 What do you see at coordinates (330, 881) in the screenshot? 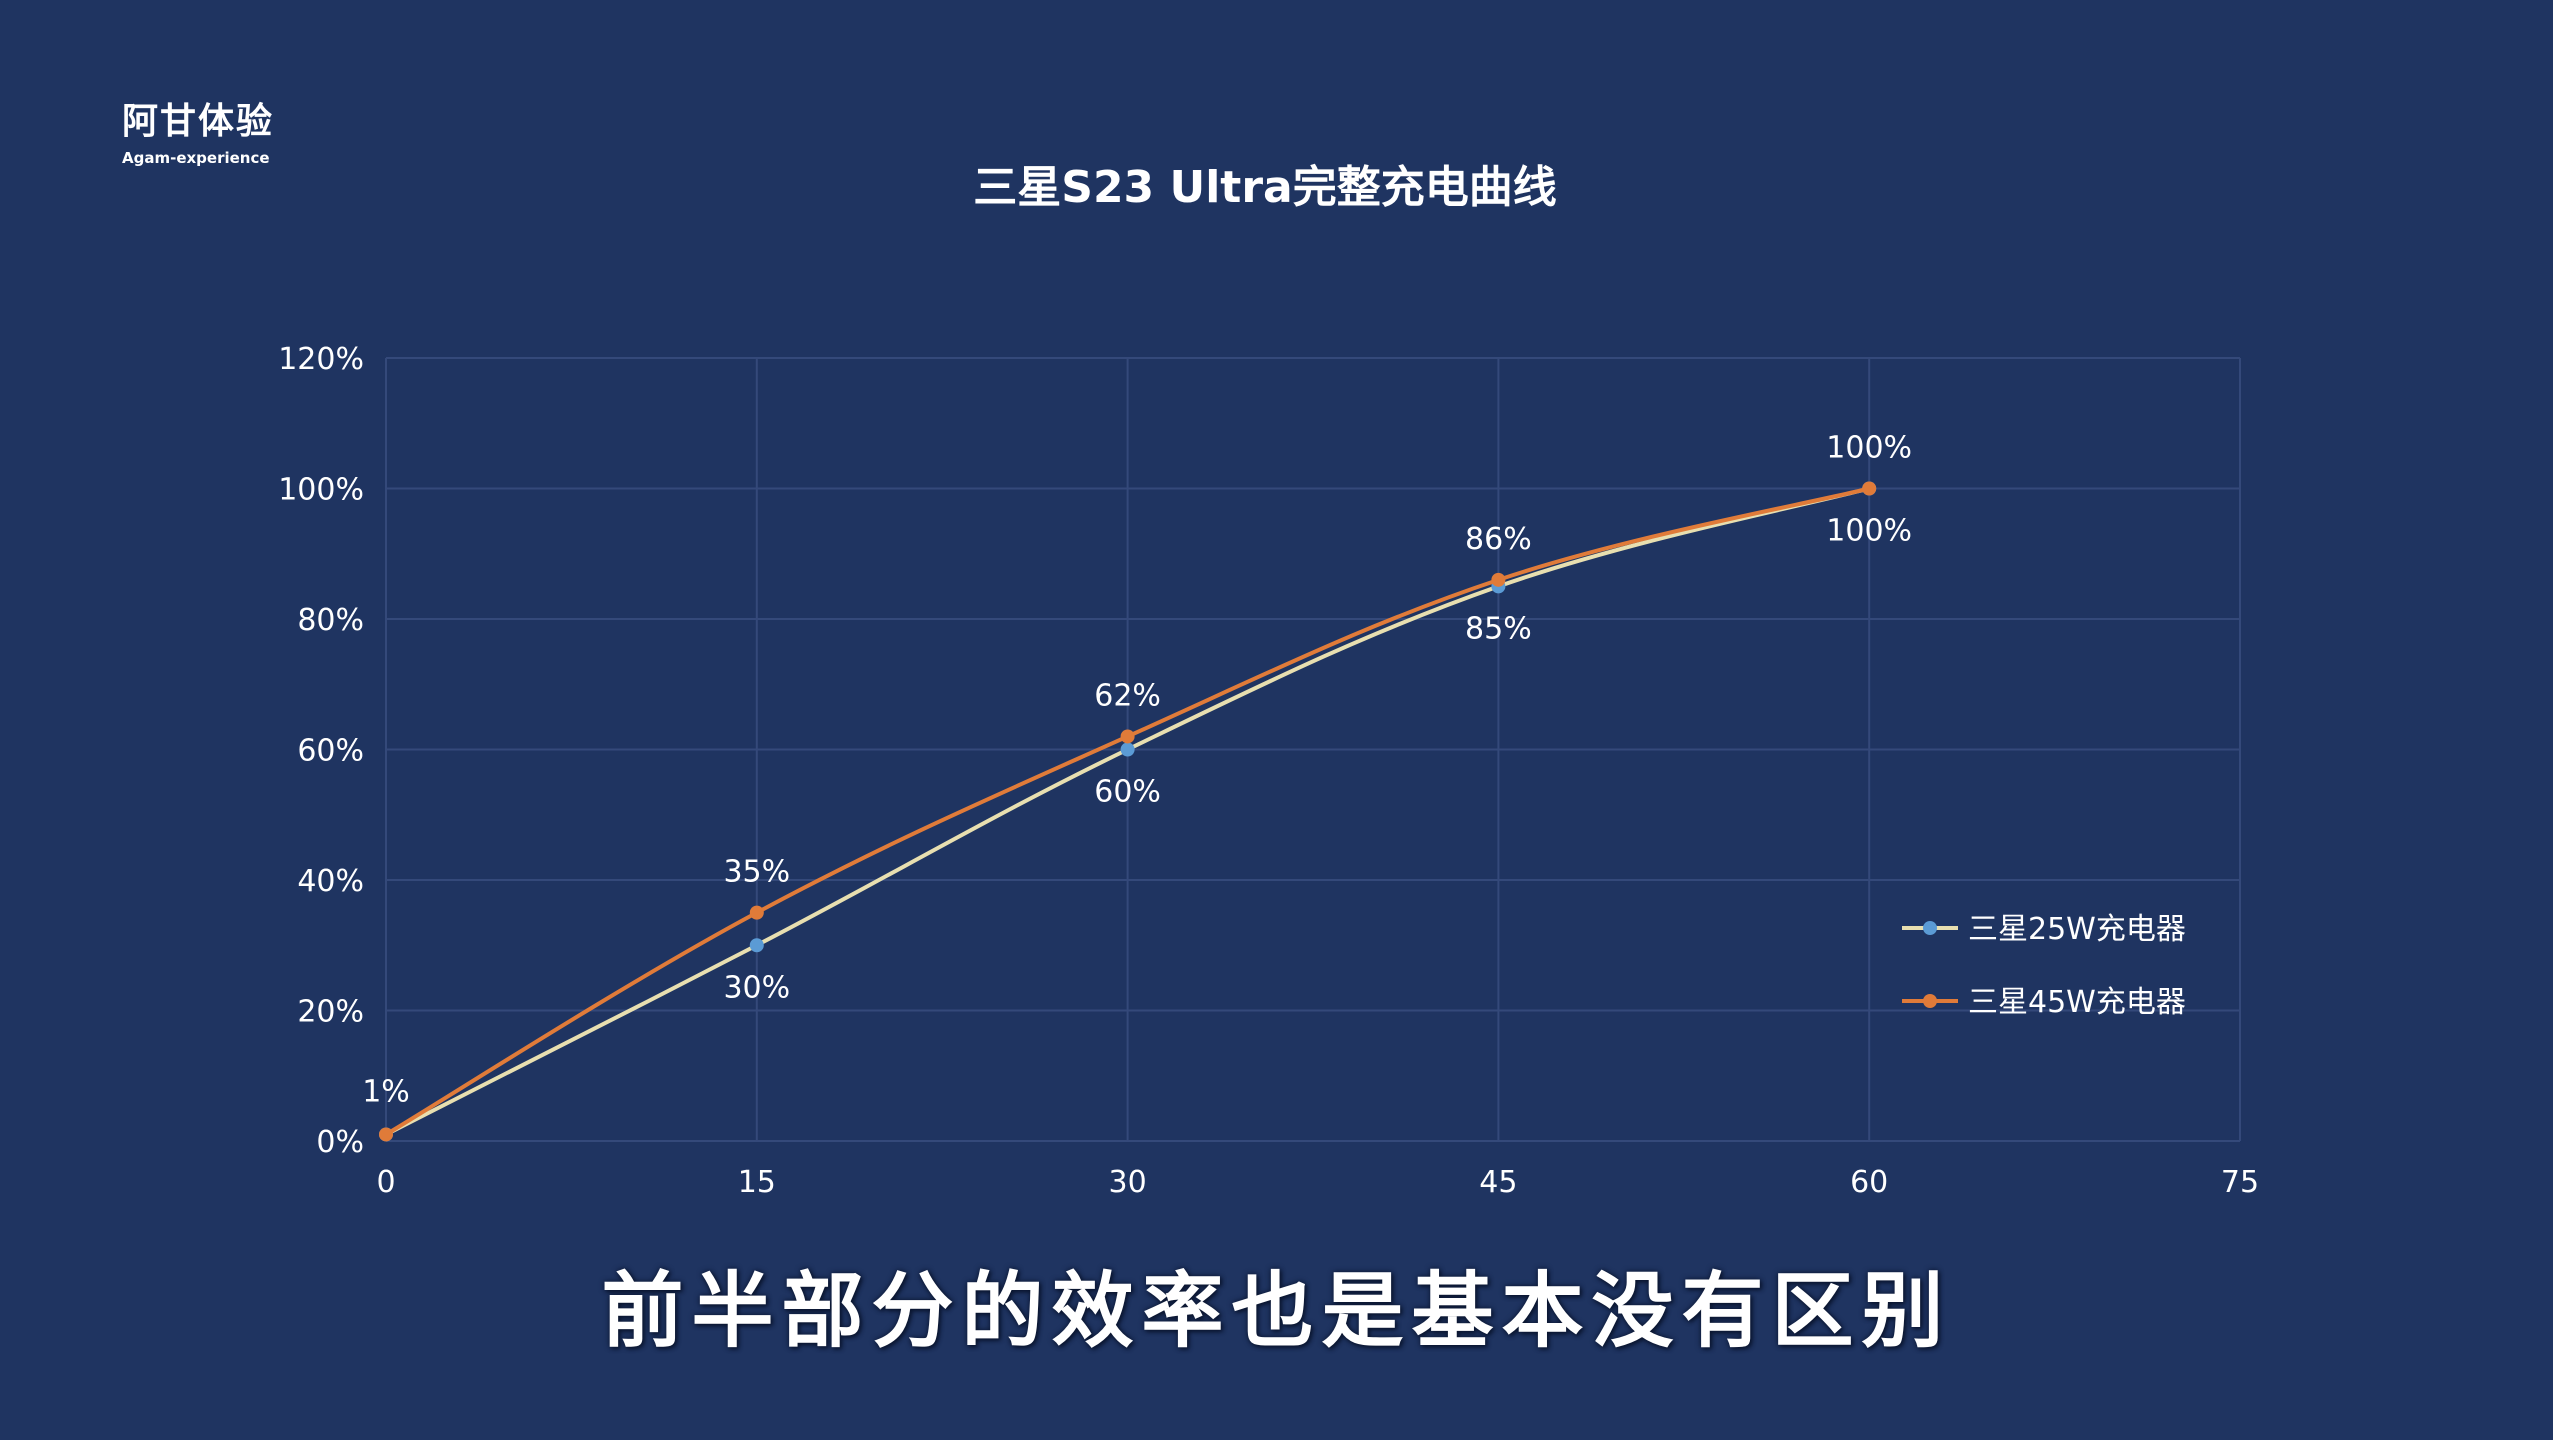
I see `y-tick-label: 40%` at bounding box center [330, 881].